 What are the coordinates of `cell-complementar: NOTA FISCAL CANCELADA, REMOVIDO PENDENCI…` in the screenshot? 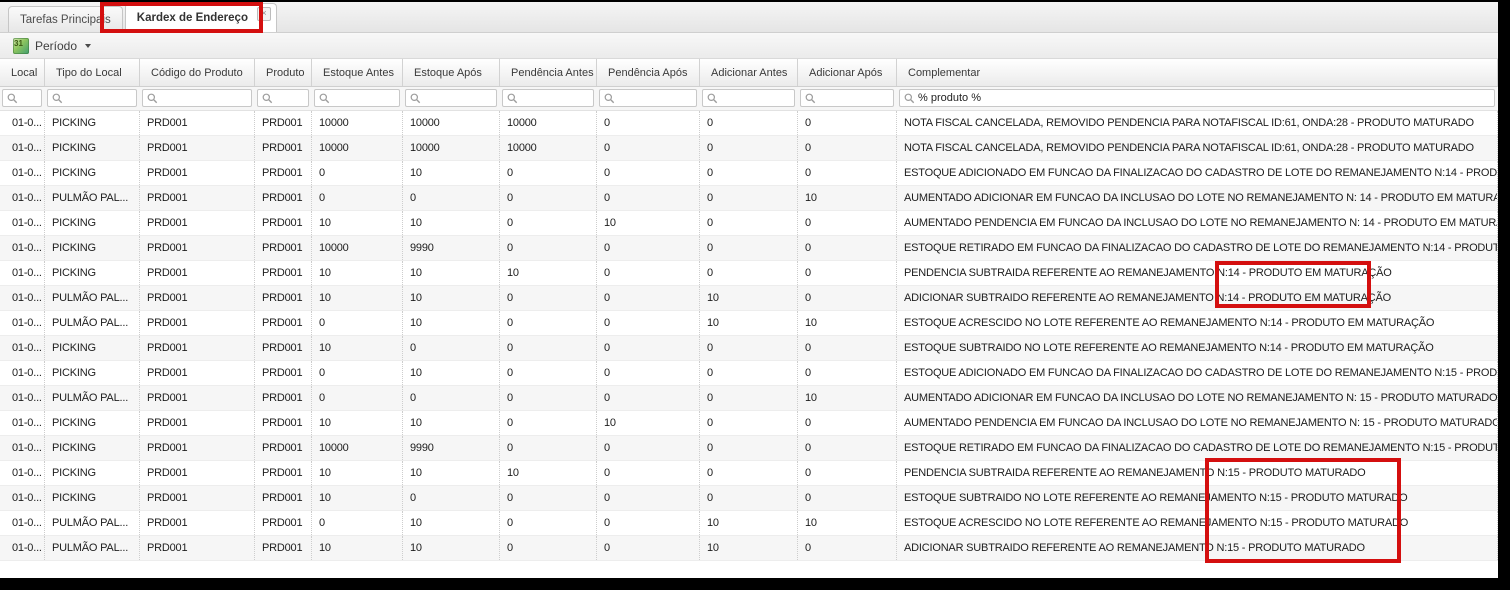 It's located at (1197, 123).